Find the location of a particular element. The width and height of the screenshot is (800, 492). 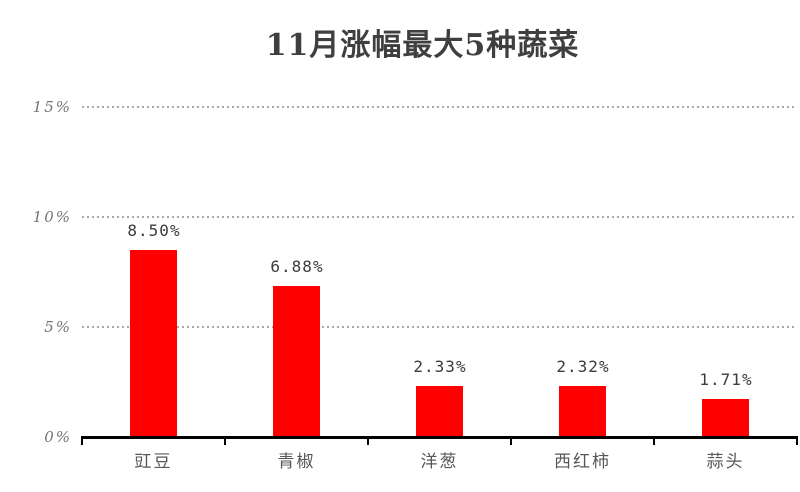

bar-value-label: 1.71% is located at coordinates (726, 379).